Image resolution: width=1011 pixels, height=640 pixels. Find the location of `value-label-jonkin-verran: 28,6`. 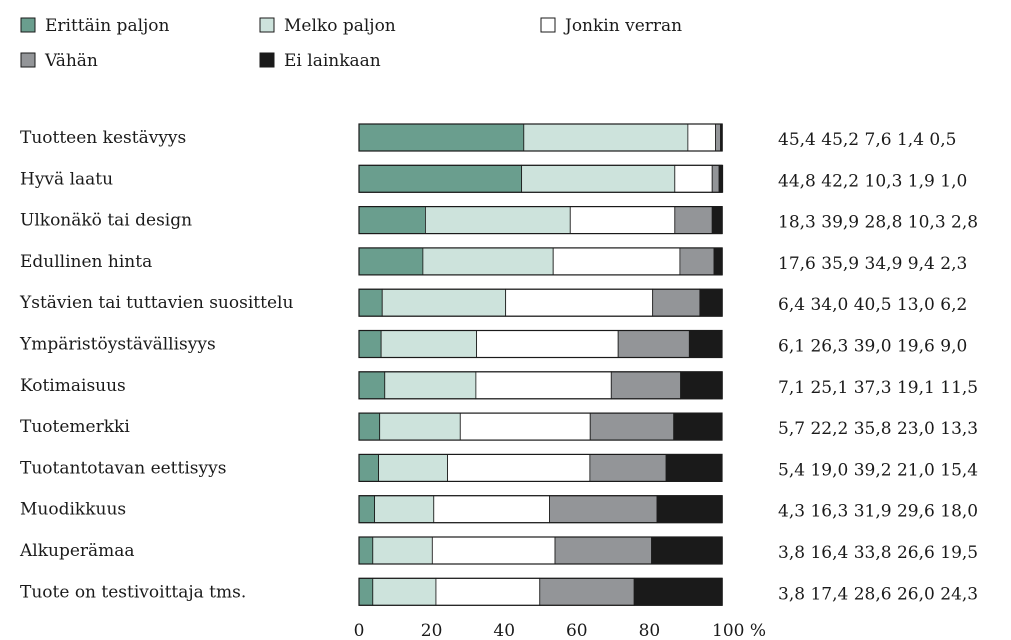

value-label-jonkin-verran: 28,6 is located at coordinates (869, 594).